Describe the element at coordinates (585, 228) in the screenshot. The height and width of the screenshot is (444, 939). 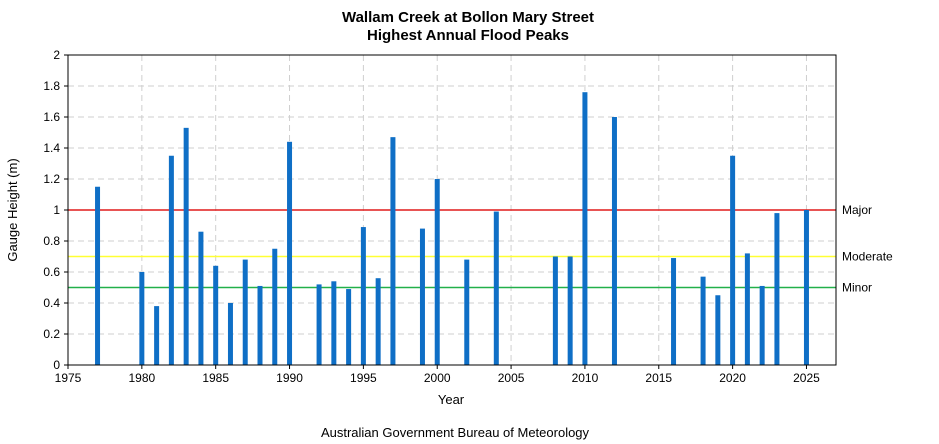
I see `bar-2010` at that location.